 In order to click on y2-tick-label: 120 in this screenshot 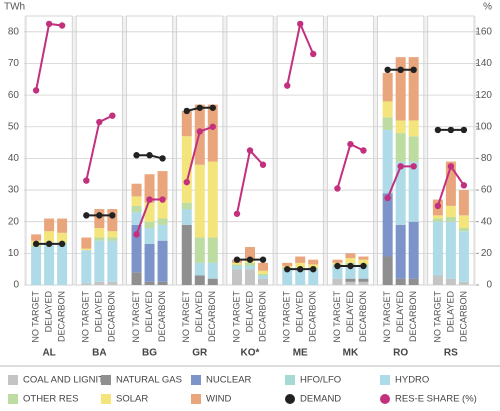, I will do `click(483, 95)`.